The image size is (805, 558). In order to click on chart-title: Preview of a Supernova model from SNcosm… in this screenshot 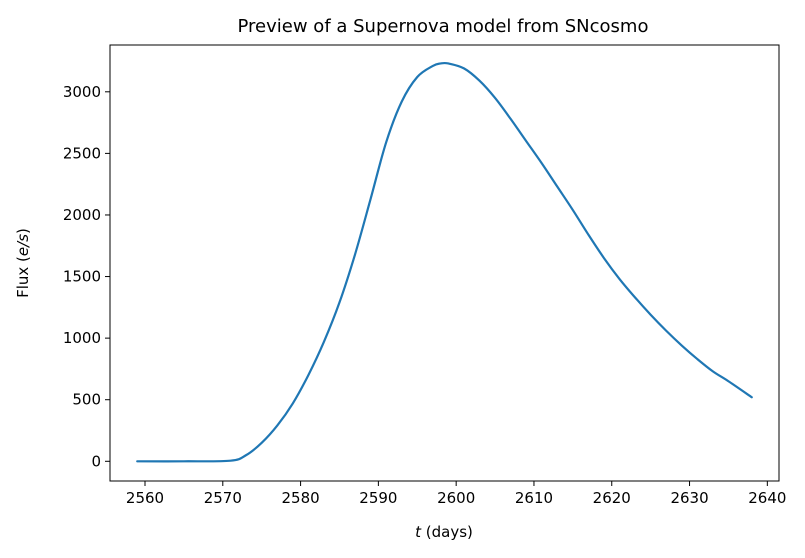, I will do `click(443, 26)`.